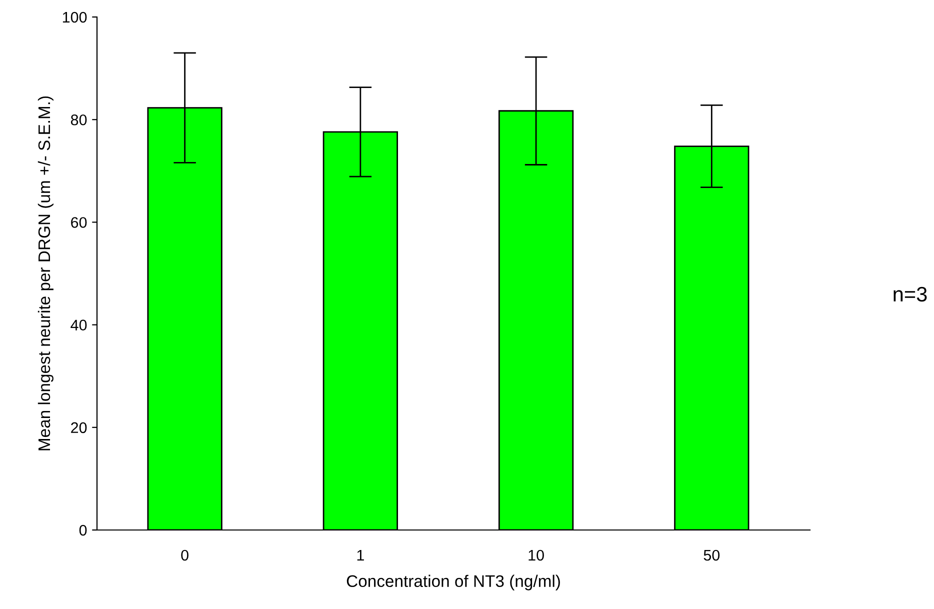  Describe the element at coordinates (453, 582) in the screenshot. I see `x-axis-title: Concentration of NT3 (ng/ml)` at that location.